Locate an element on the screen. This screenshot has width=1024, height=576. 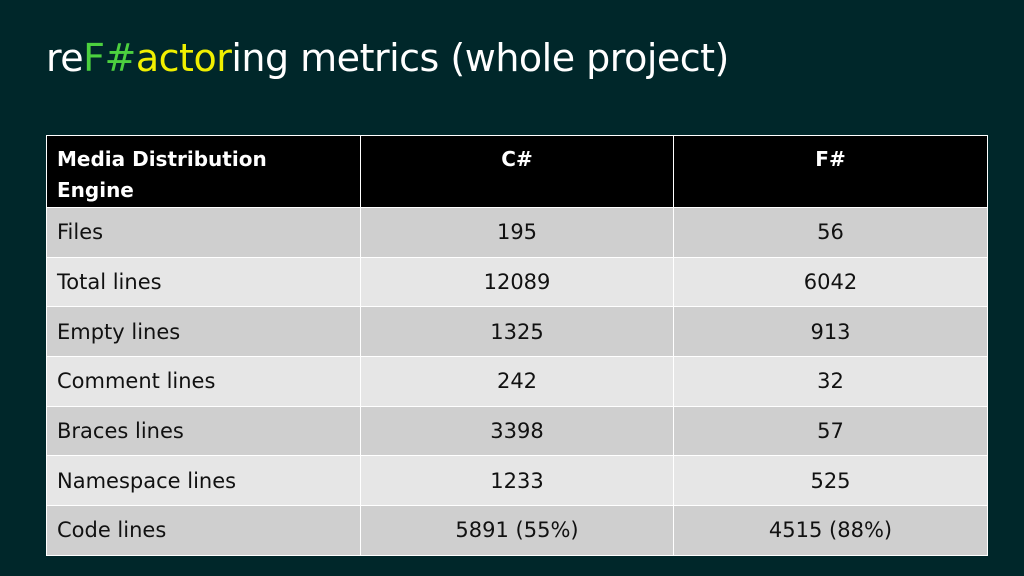
csharp-value: 1233 is located at coordinates (517, 481).